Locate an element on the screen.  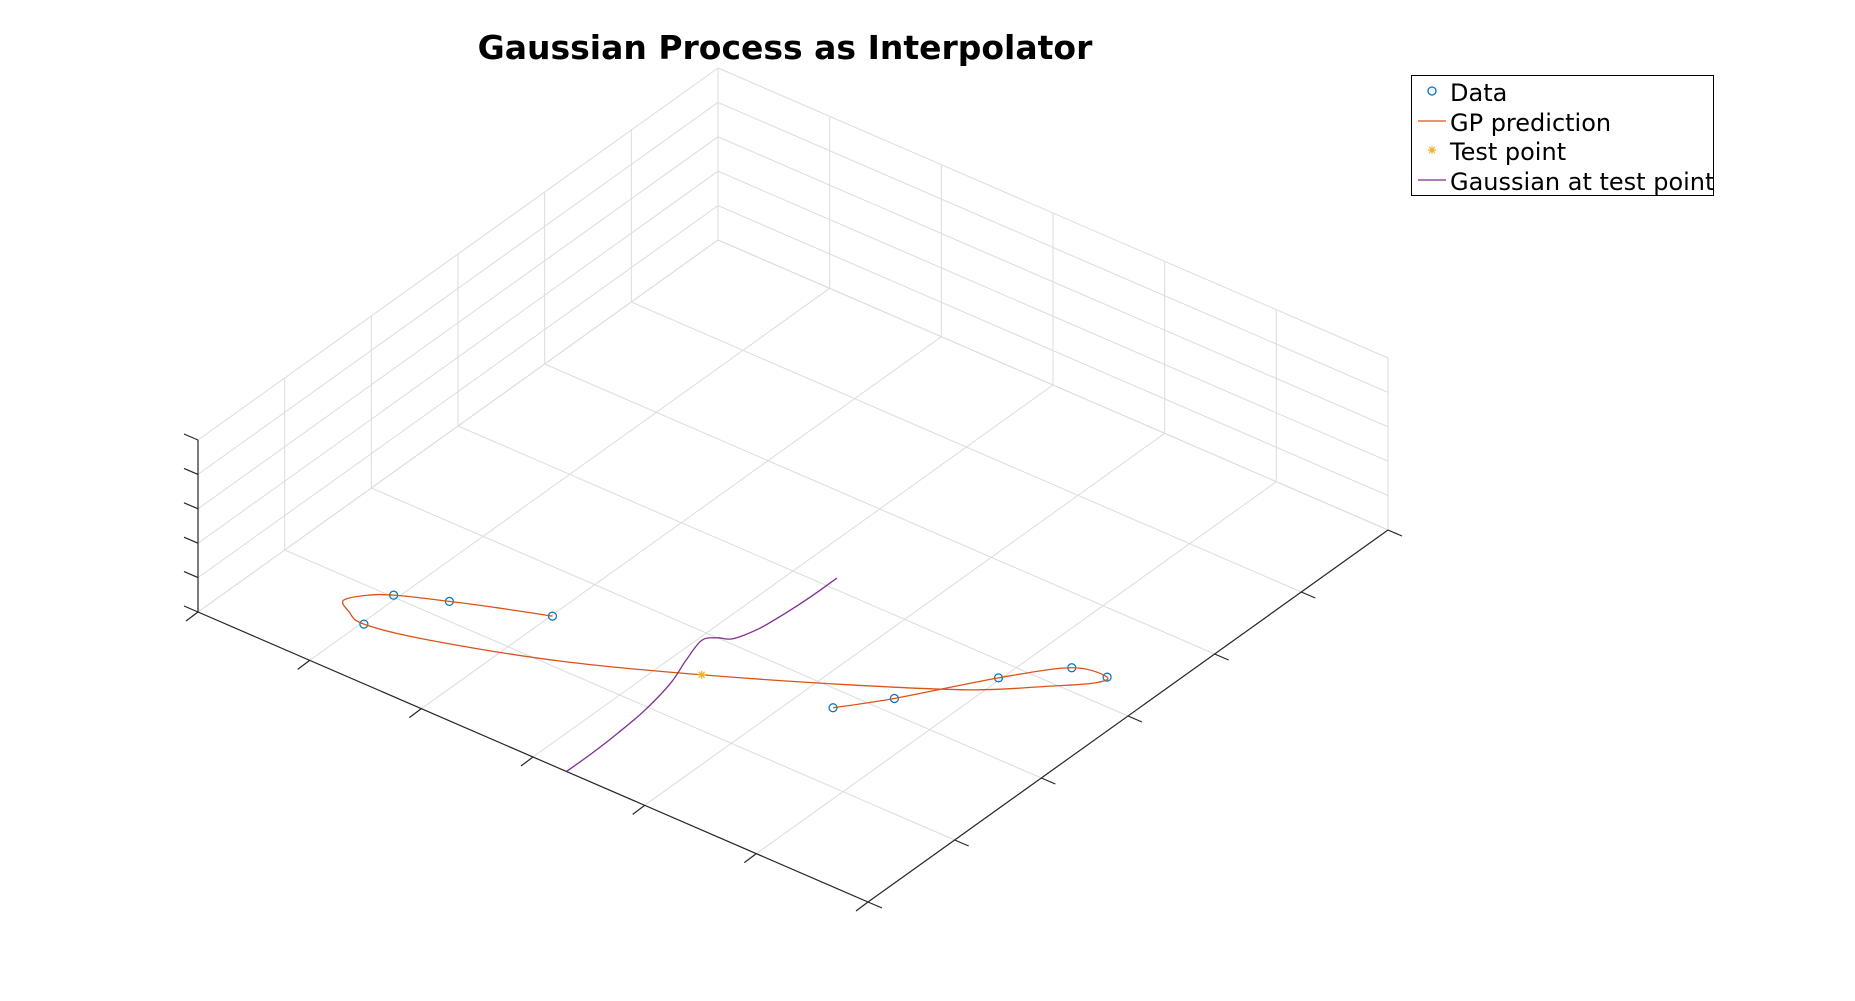
legend-item-gp-prediction: GP prediction is located at coordinates (1562, 122).